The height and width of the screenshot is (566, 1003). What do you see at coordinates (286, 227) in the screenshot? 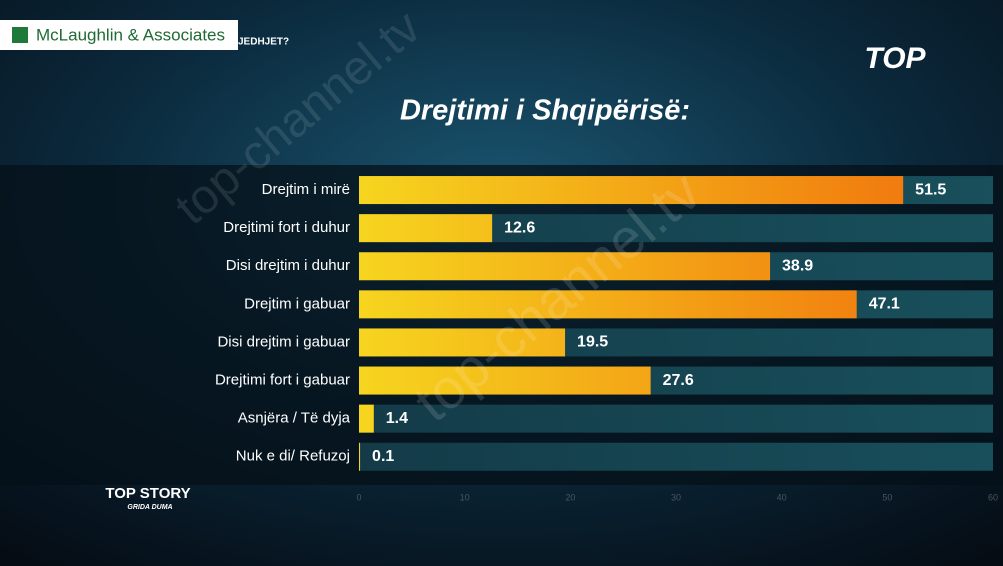
I see `category-label: Drejtimi fort i duhur` at bounding box center [286, 227].